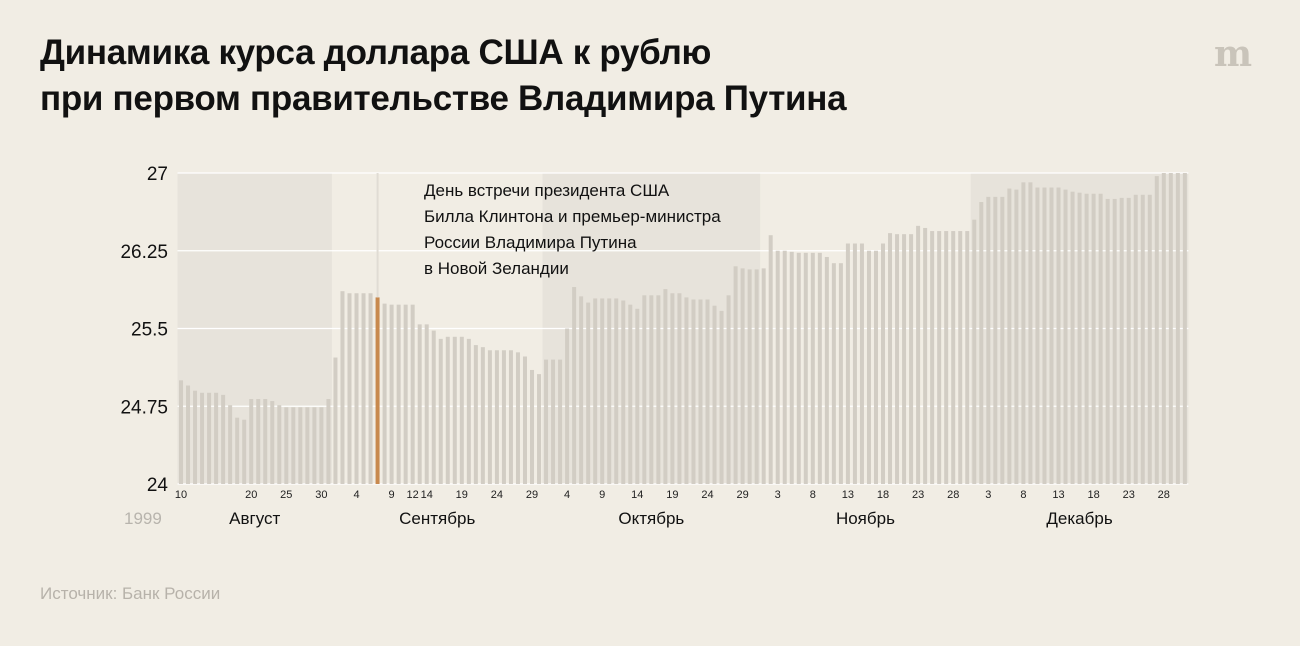 The height and width of the screenshot is (646, 1300). I want to click on meduza-logo-icon: m, so click(1233, 54).